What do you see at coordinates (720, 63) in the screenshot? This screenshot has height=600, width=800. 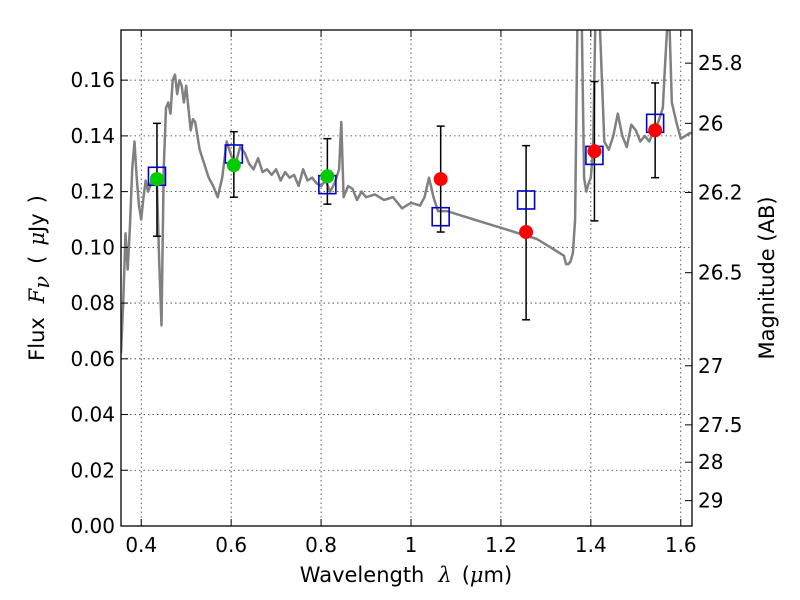 I see `y2-tick-label: 25.8` at bounding box center [720, 63].